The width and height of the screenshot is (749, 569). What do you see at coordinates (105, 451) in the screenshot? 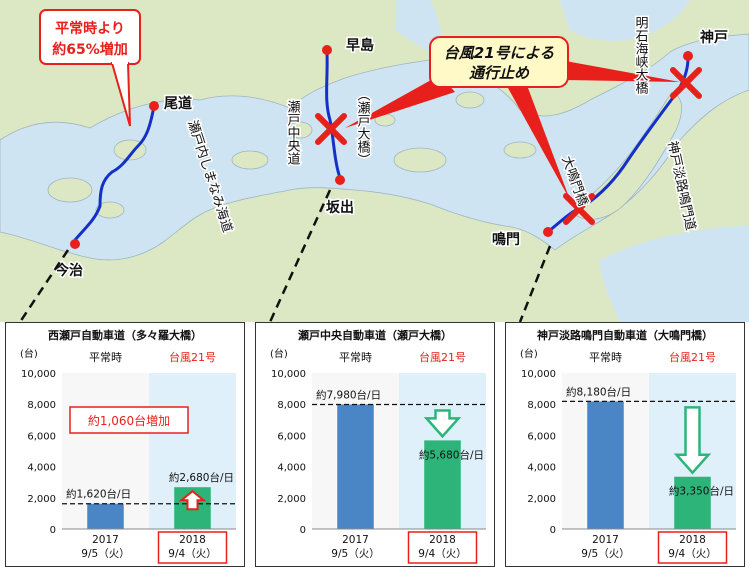
I see `normal-column-bg` at bounding box center [105, 451].